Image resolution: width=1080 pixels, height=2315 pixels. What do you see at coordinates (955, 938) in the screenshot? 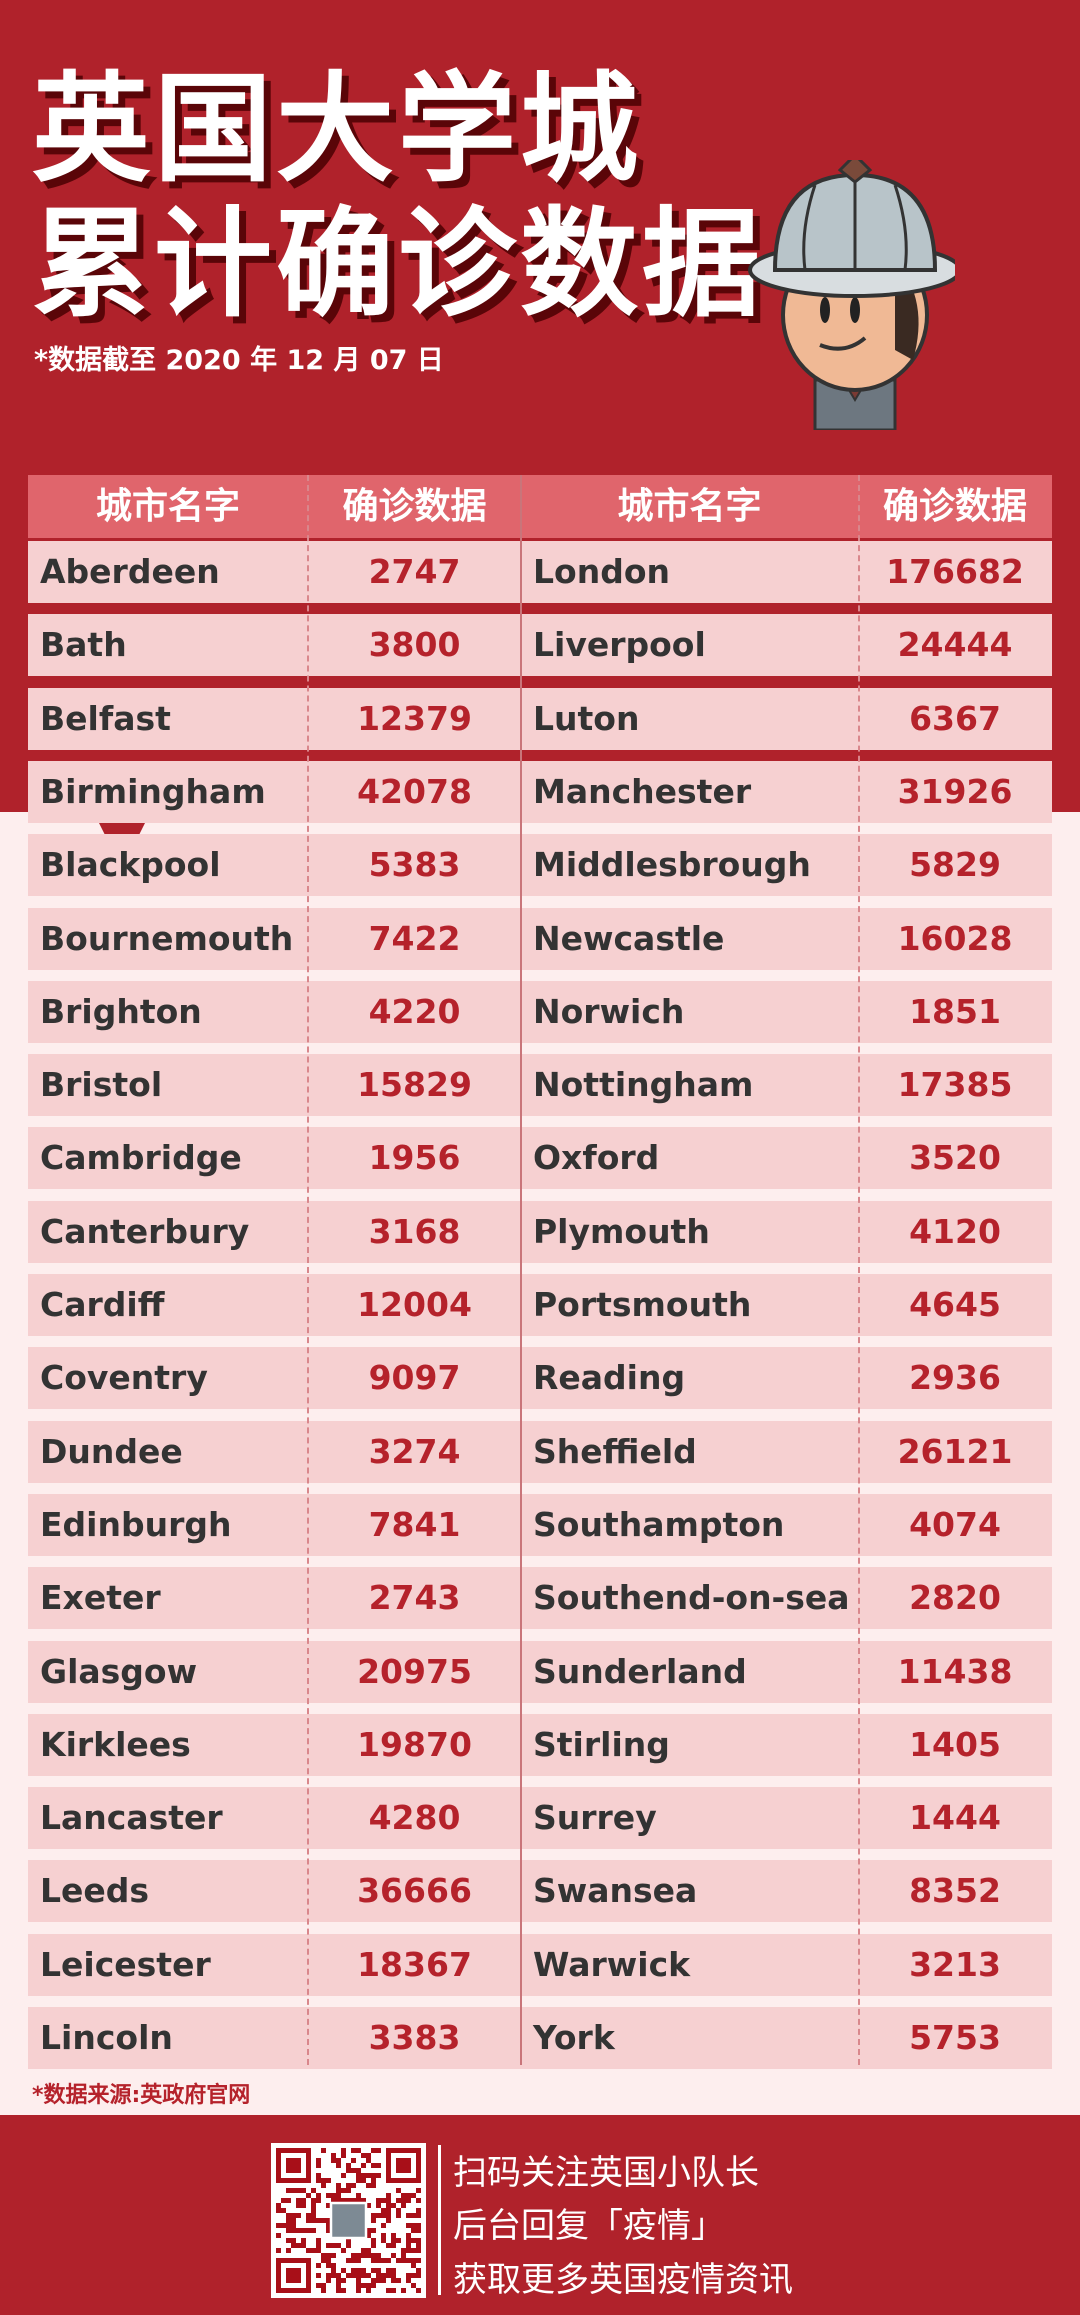
I see `case-count: 16028` at bounding box center [955, 938].